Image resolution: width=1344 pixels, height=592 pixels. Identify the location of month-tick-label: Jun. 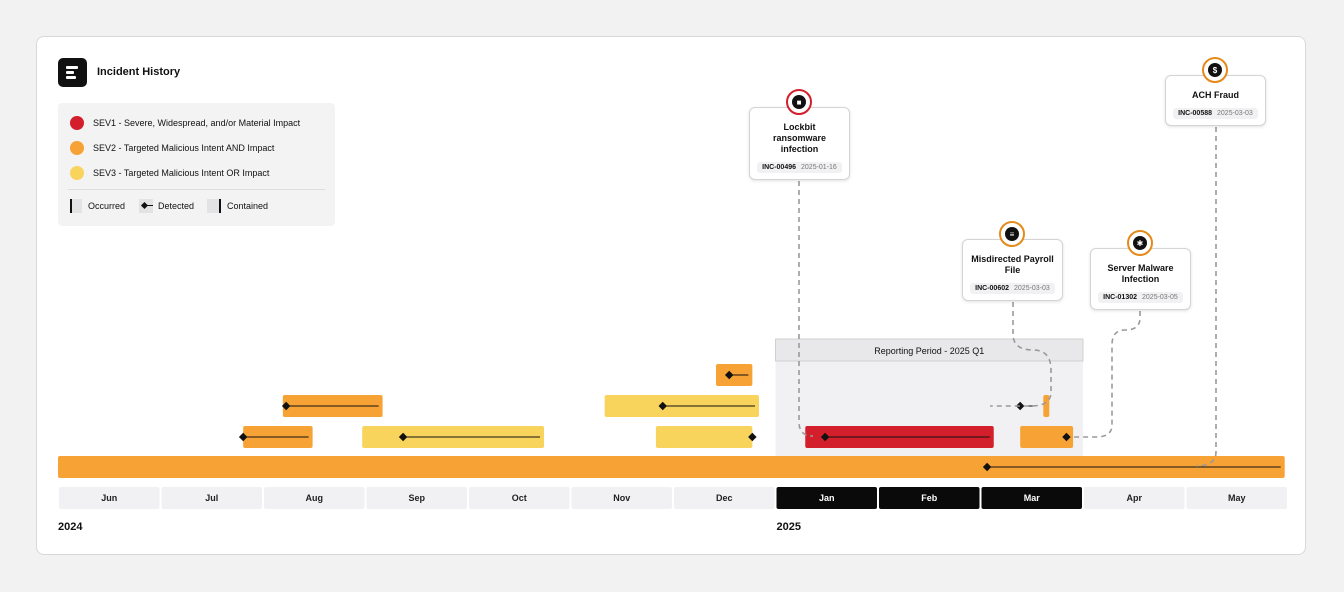
(109, 498).